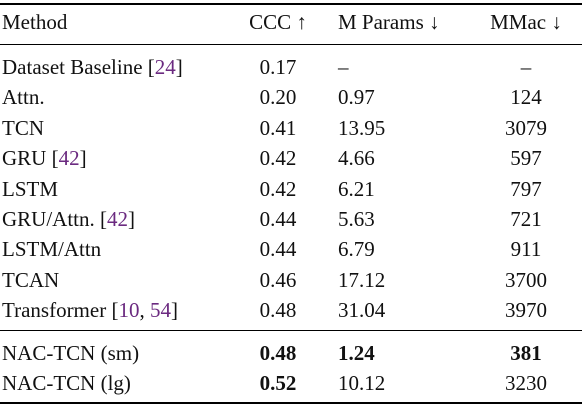 The image size is (582, 408). I want to click on mmac-cell: –, so click(526, 67).